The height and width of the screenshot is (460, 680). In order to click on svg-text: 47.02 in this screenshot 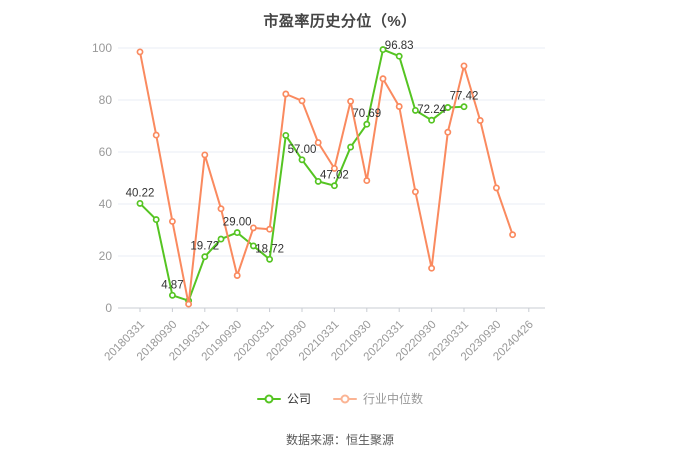, I will do `click(334, 176)`.